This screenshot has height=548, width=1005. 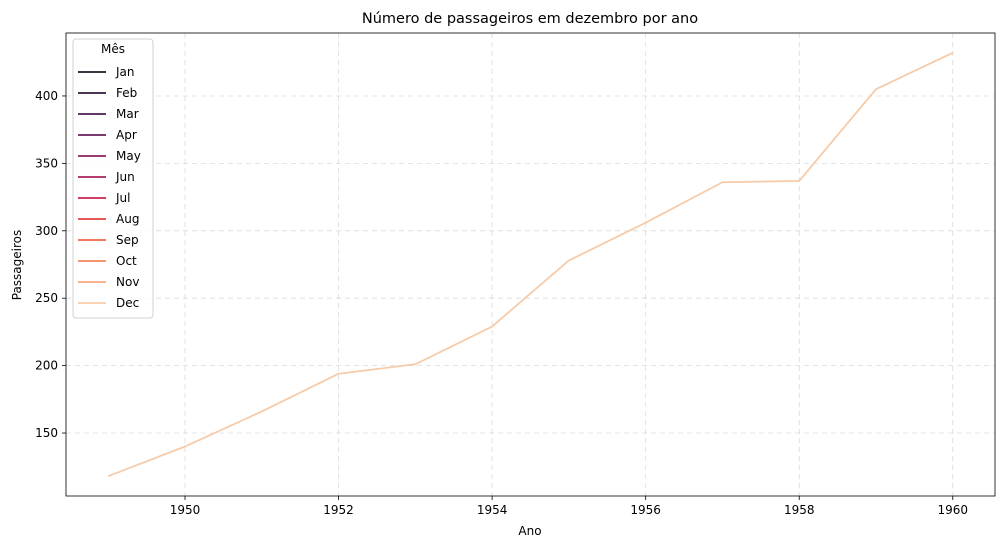 What do you see at coordinates (127, 114) in the screenshot?
I see `legend-entry-mar: Mar` at bounding box center [127, 114].